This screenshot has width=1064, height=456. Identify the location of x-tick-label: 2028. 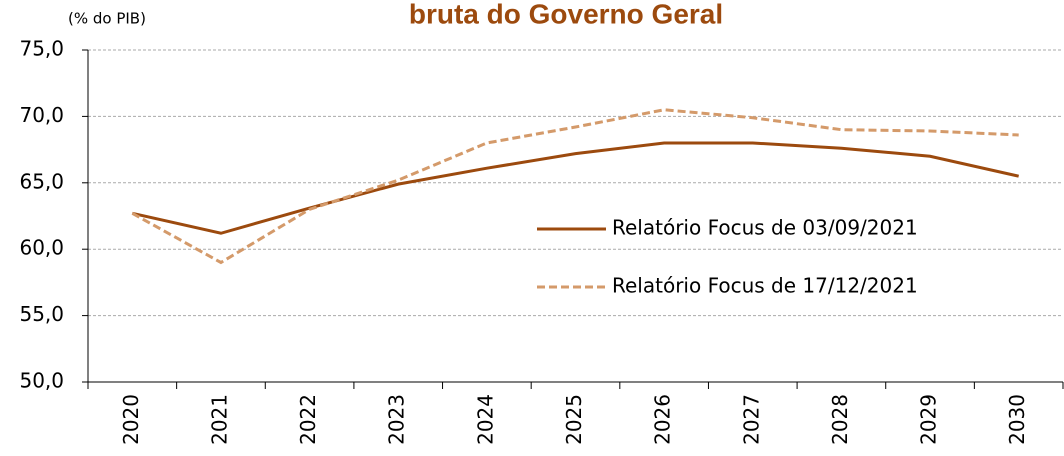
(840, 419).